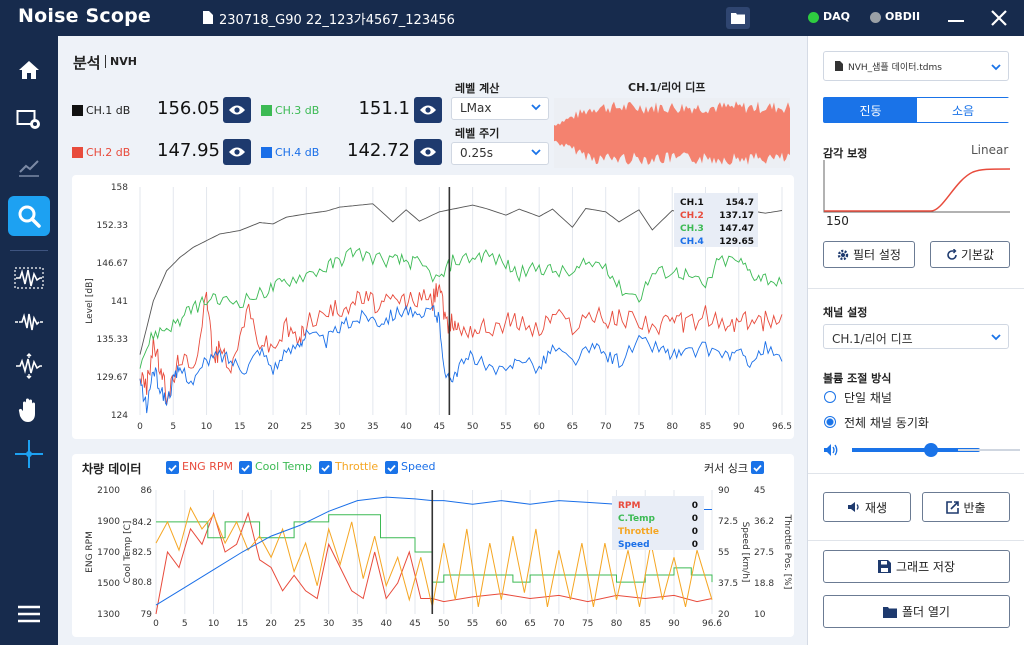 This screenshot has width=1024, height=645. Describe the element at coordinates (108, 522) in the screenshot. I see `vehicle-y-tick: 1900` at that location.